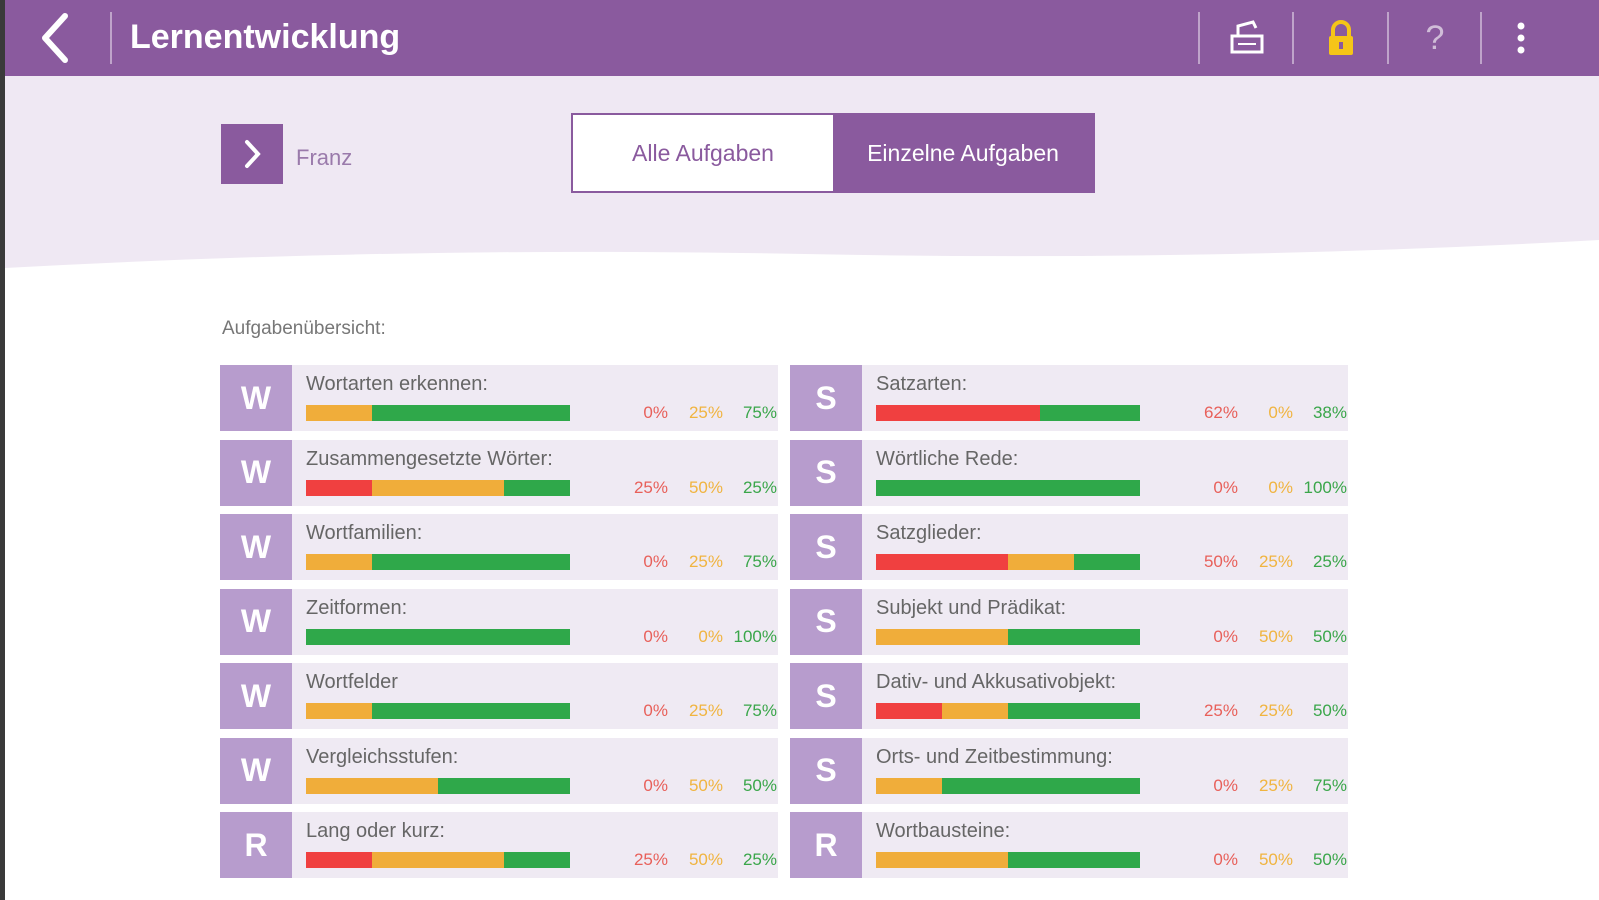 The height and width of the screenshot is (900, 1599). What do you see at coordinates (1220, 412) in the screenshot?
I see `percent-wrong: 62%` at bounding box center [1220, 412].